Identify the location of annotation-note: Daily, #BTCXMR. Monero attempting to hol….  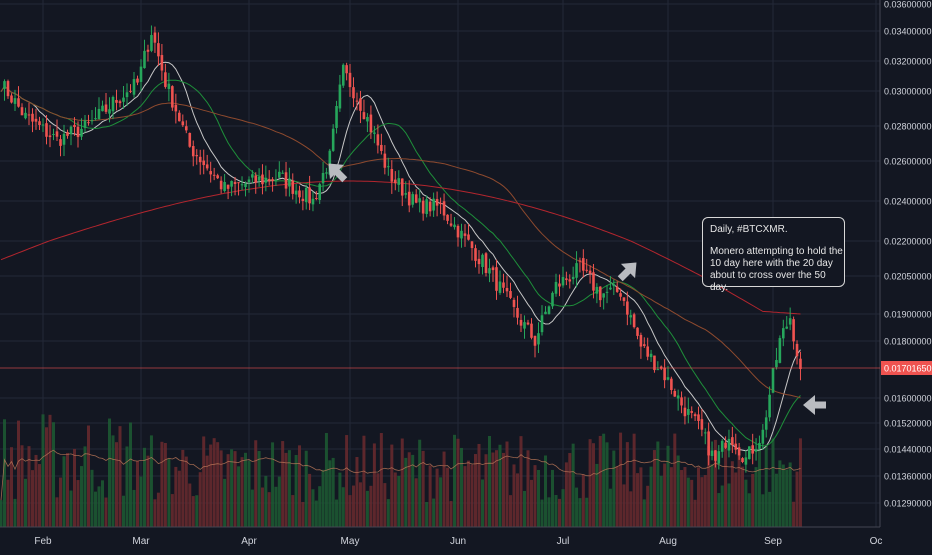
(773, 255).